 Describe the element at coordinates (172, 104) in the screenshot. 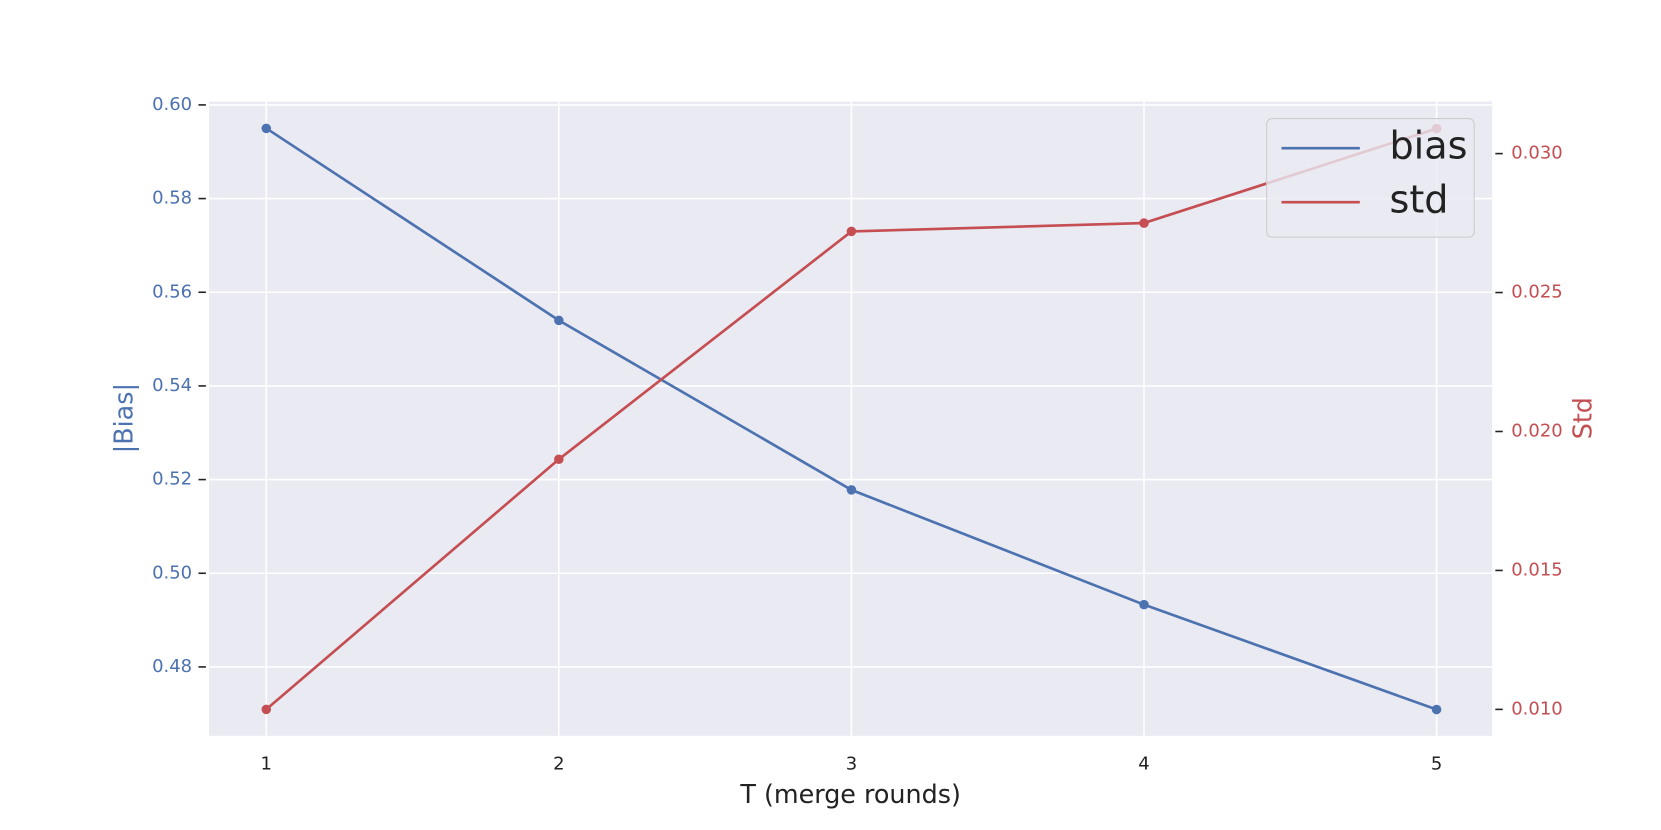

I see `y-tick-label: 0.60` at that location.